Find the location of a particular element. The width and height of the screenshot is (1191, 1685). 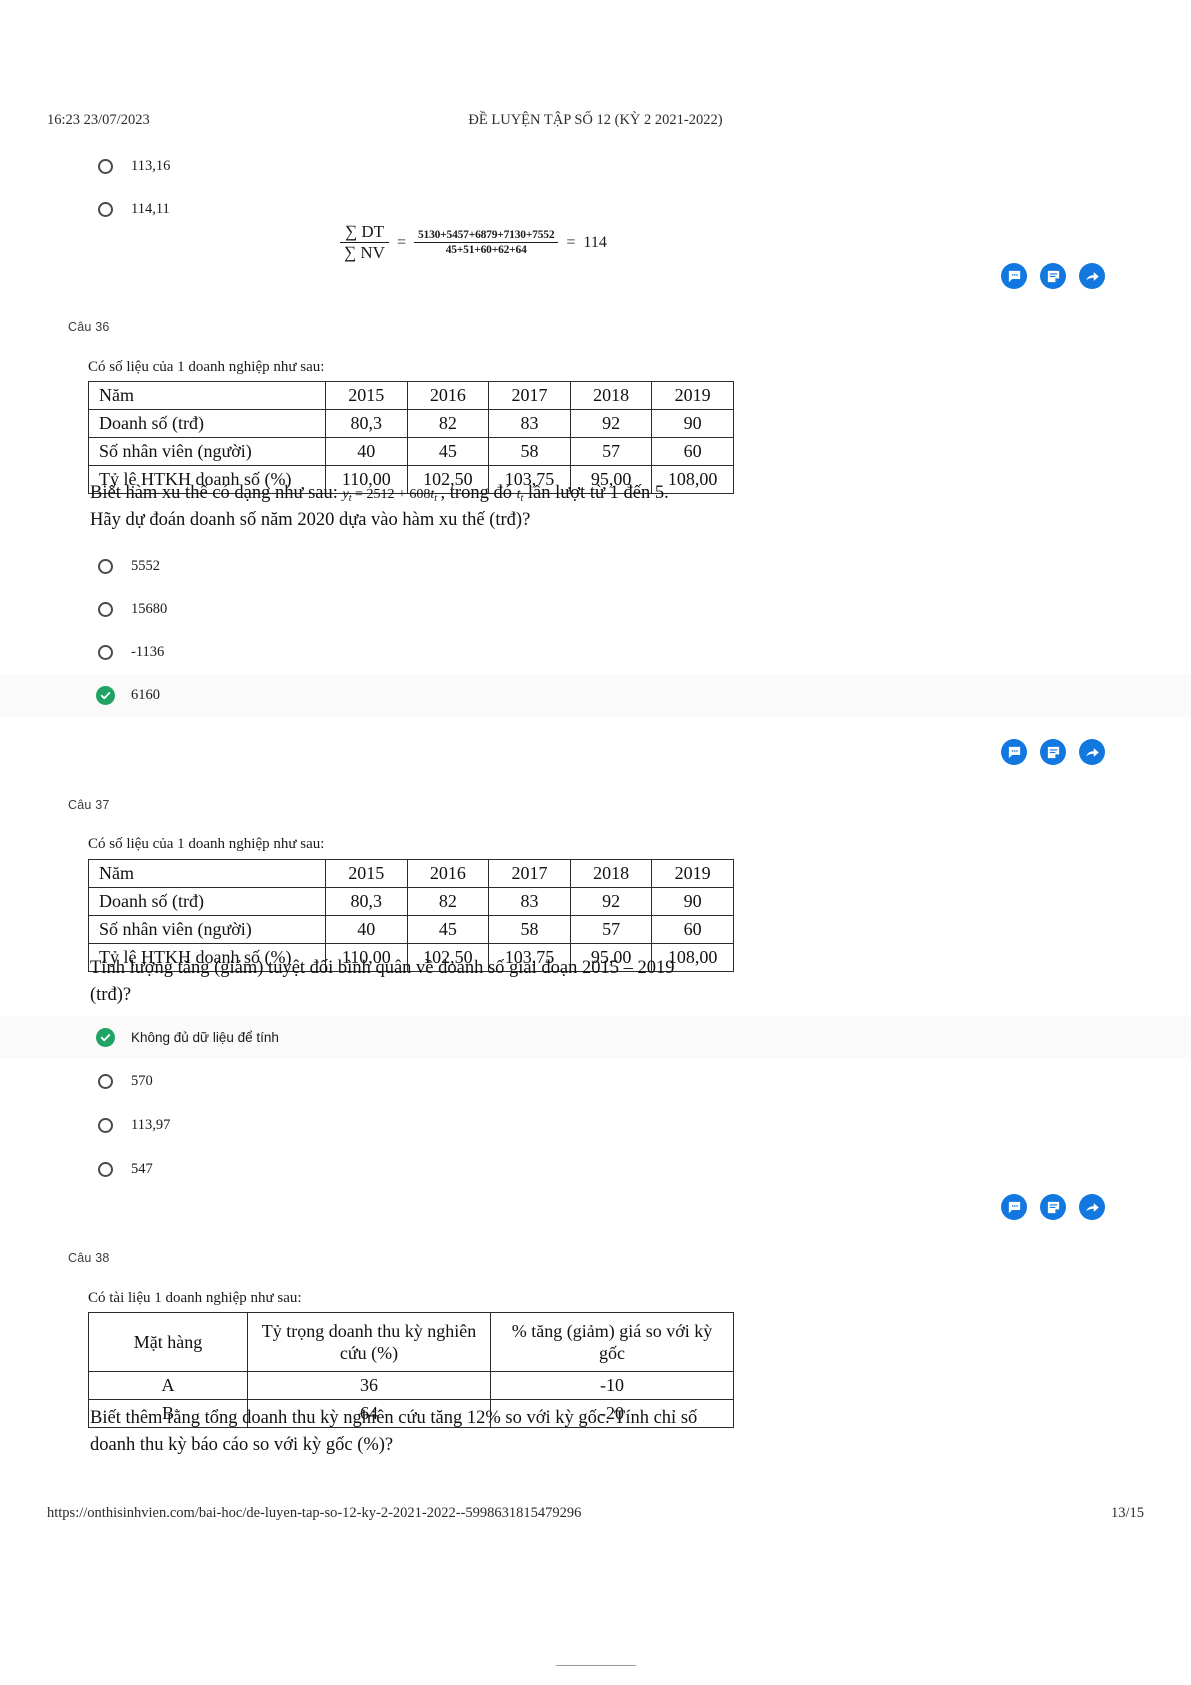

option-row: 113,16 is located at coordinates (595, 166).